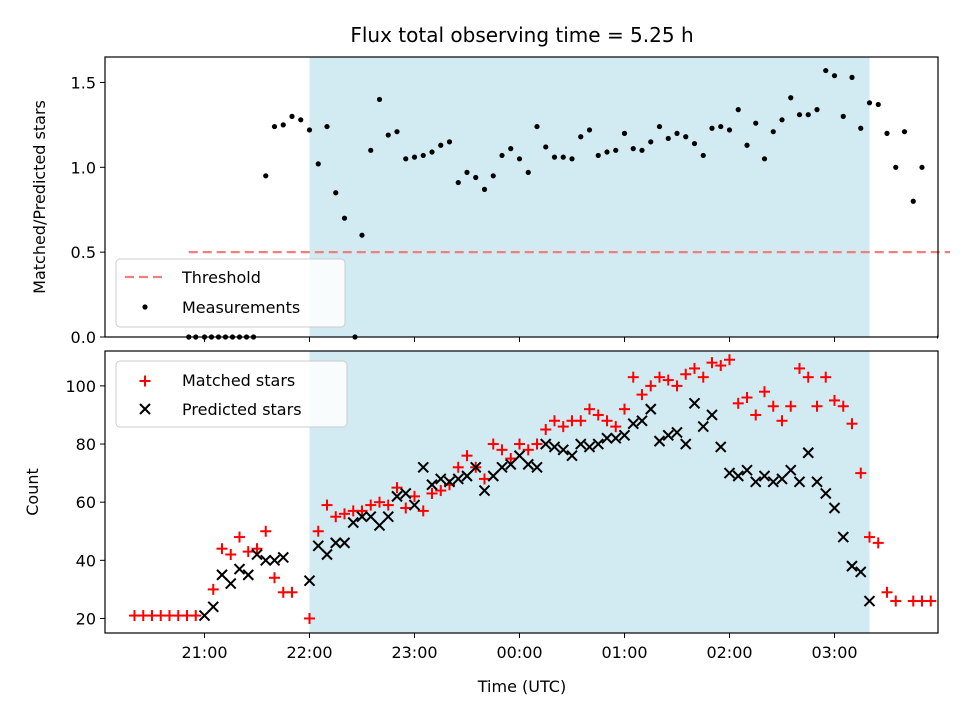 This screenshot has width=960, height=720. I want to click on bottom-y-axis-label: Count, so click(32, 492).